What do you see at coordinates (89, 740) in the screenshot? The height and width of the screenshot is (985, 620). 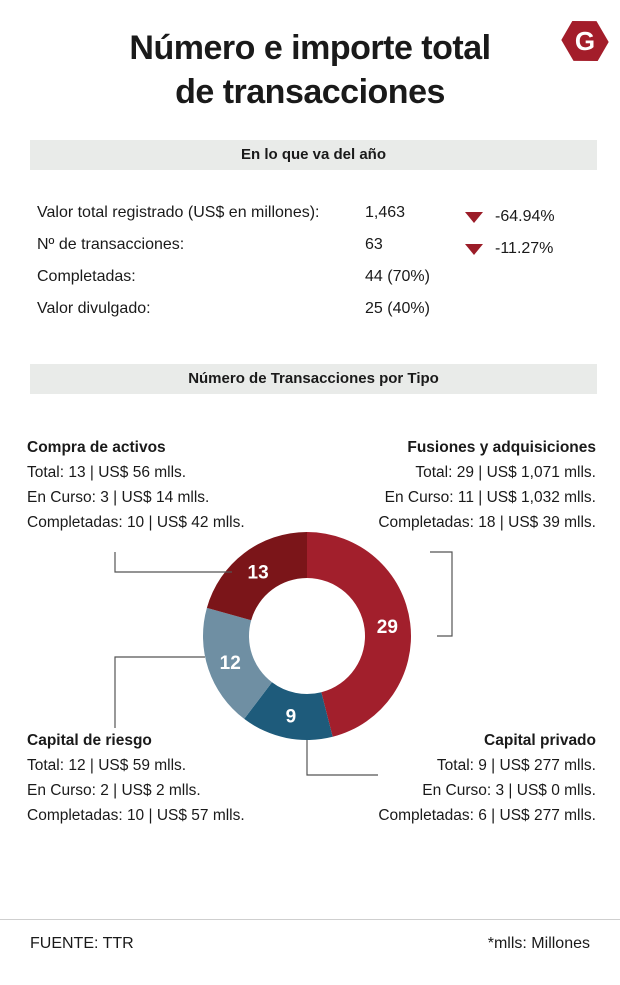 I see `detail-name: Capital de riesgo` at bounding box center [89, 740].